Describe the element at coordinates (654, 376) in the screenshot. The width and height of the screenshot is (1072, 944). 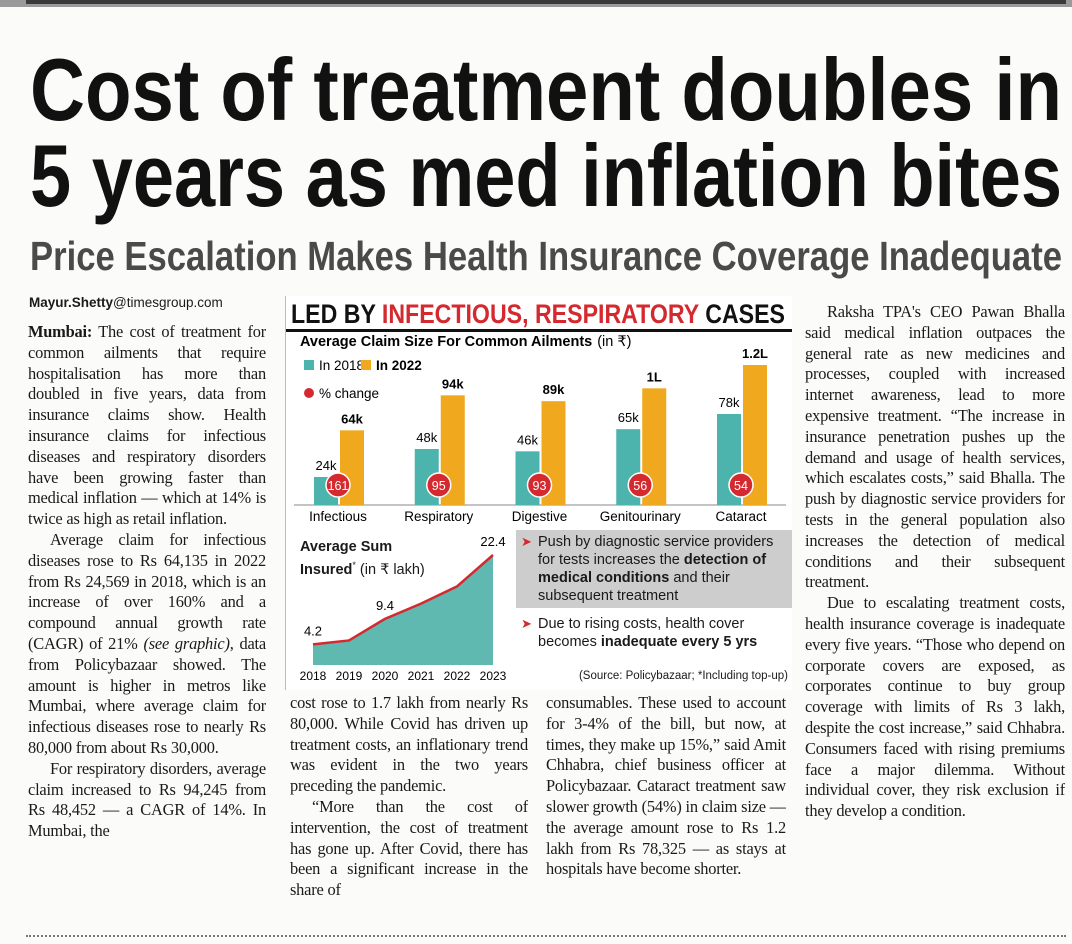
I see `value-label: 1L` at that location.